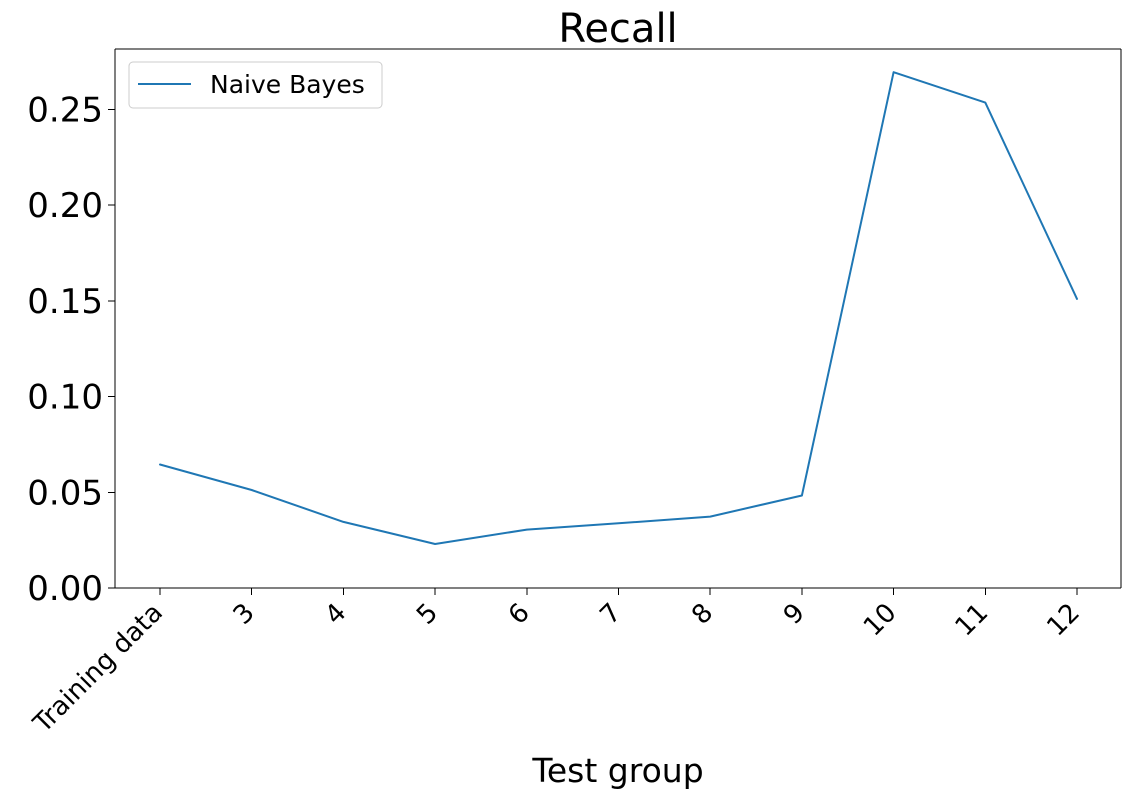  Describe the element at coordinates (244, 614) in the screenshot. I see `x-tick-label: 3` at that location.